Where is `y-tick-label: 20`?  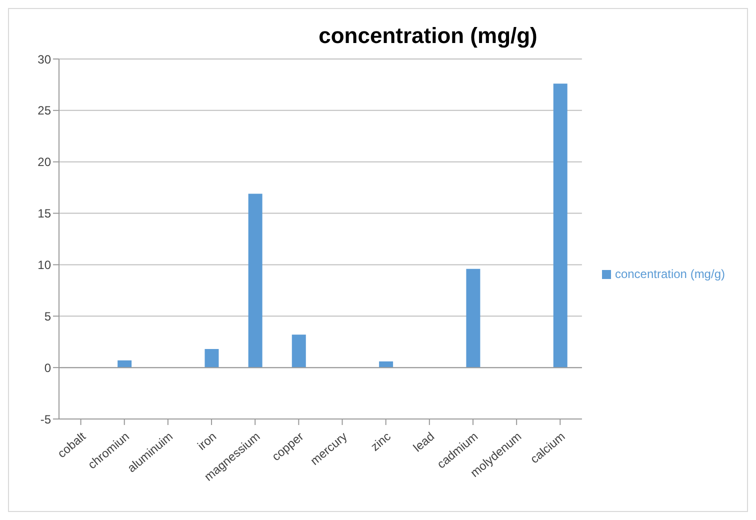 y-tick-label: 20 is located at coordinates (45, 162).